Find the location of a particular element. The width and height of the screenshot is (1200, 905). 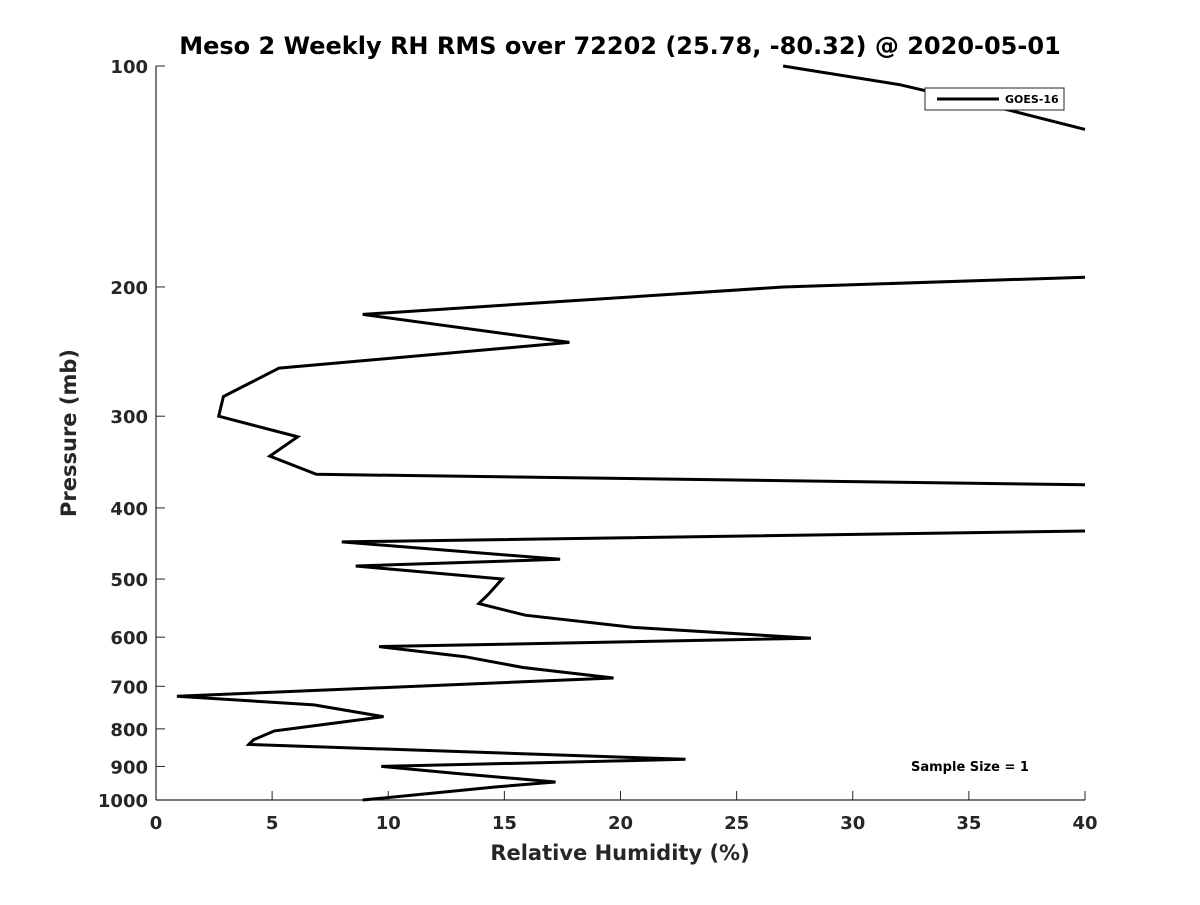

x-tick-label: 25 is located at coordinates (736, 823).